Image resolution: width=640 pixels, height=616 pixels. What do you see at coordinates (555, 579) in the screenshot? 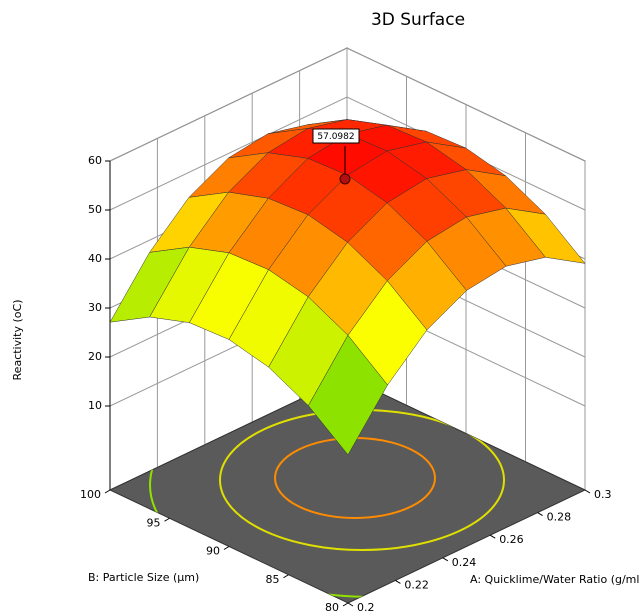
I see `x-axis-title: A: Quicklime/Water Ratio (g/ml)` at bounding box center [555, 579].